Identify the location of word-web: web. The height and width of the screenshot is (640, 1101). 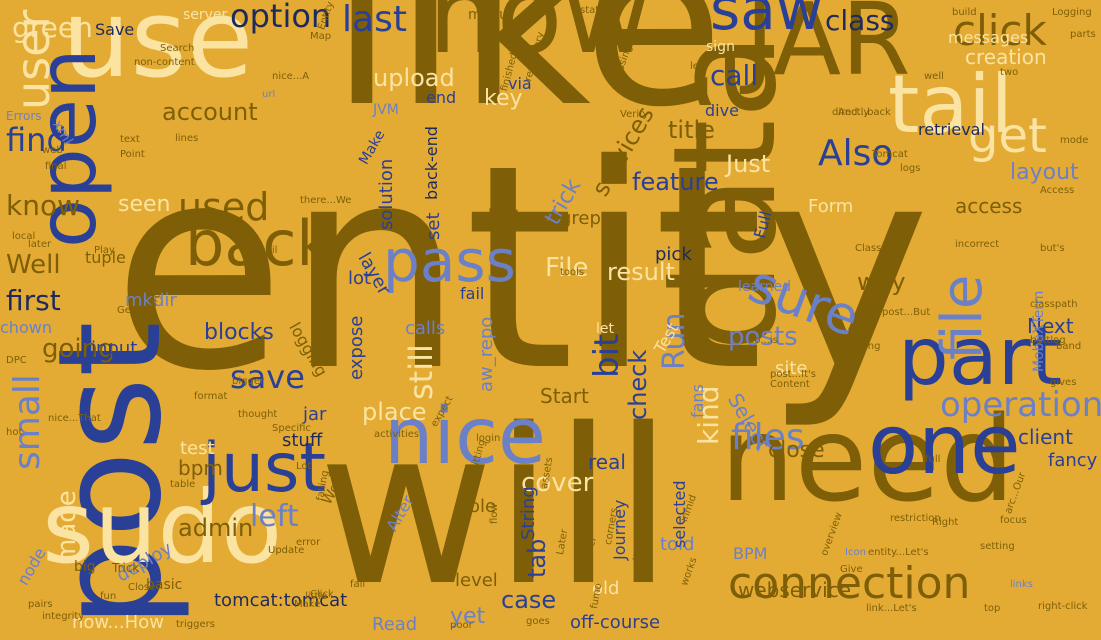
(52, 150).